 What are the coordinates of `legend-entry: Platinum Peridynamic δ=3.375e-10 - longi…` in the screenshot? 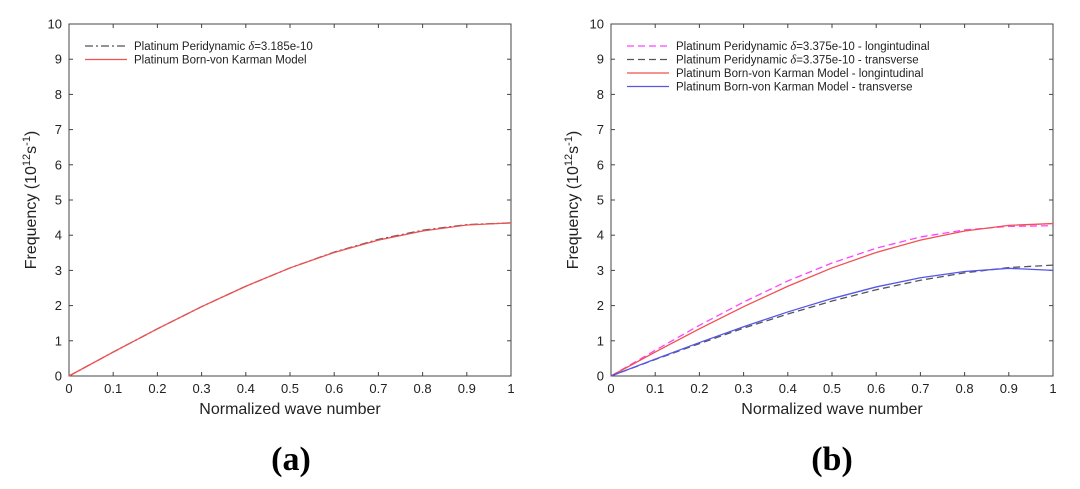 It's located at (803, 46).